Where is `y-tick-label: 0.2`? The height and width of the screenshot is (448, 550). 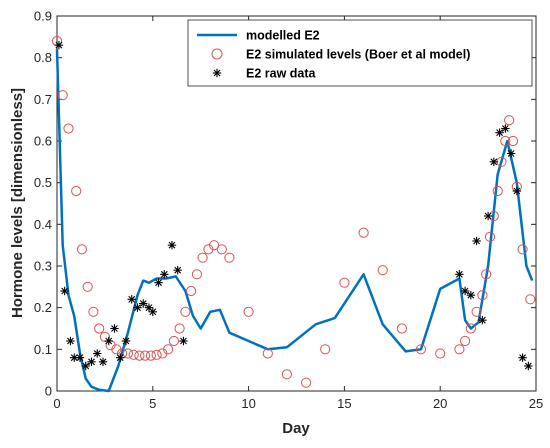 y-tick-label: 0.2 is located at coordinates (43, 307).